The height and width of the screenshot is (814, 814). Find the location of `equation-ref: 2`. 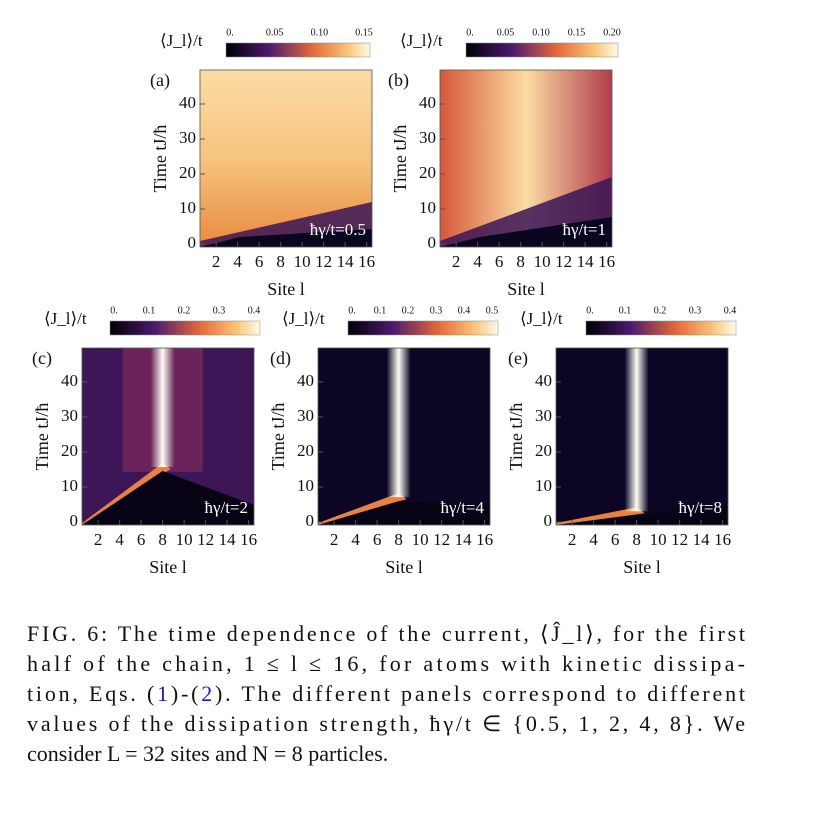

equation-ref: 2 is located at coordinates (206, 693).